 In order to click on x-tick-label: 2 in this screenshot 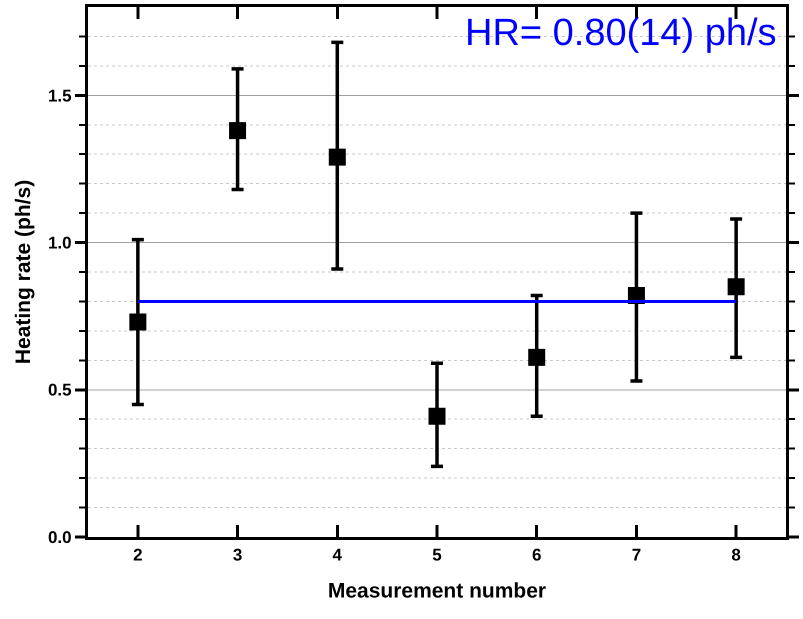, I will do `click(138, 554)`.